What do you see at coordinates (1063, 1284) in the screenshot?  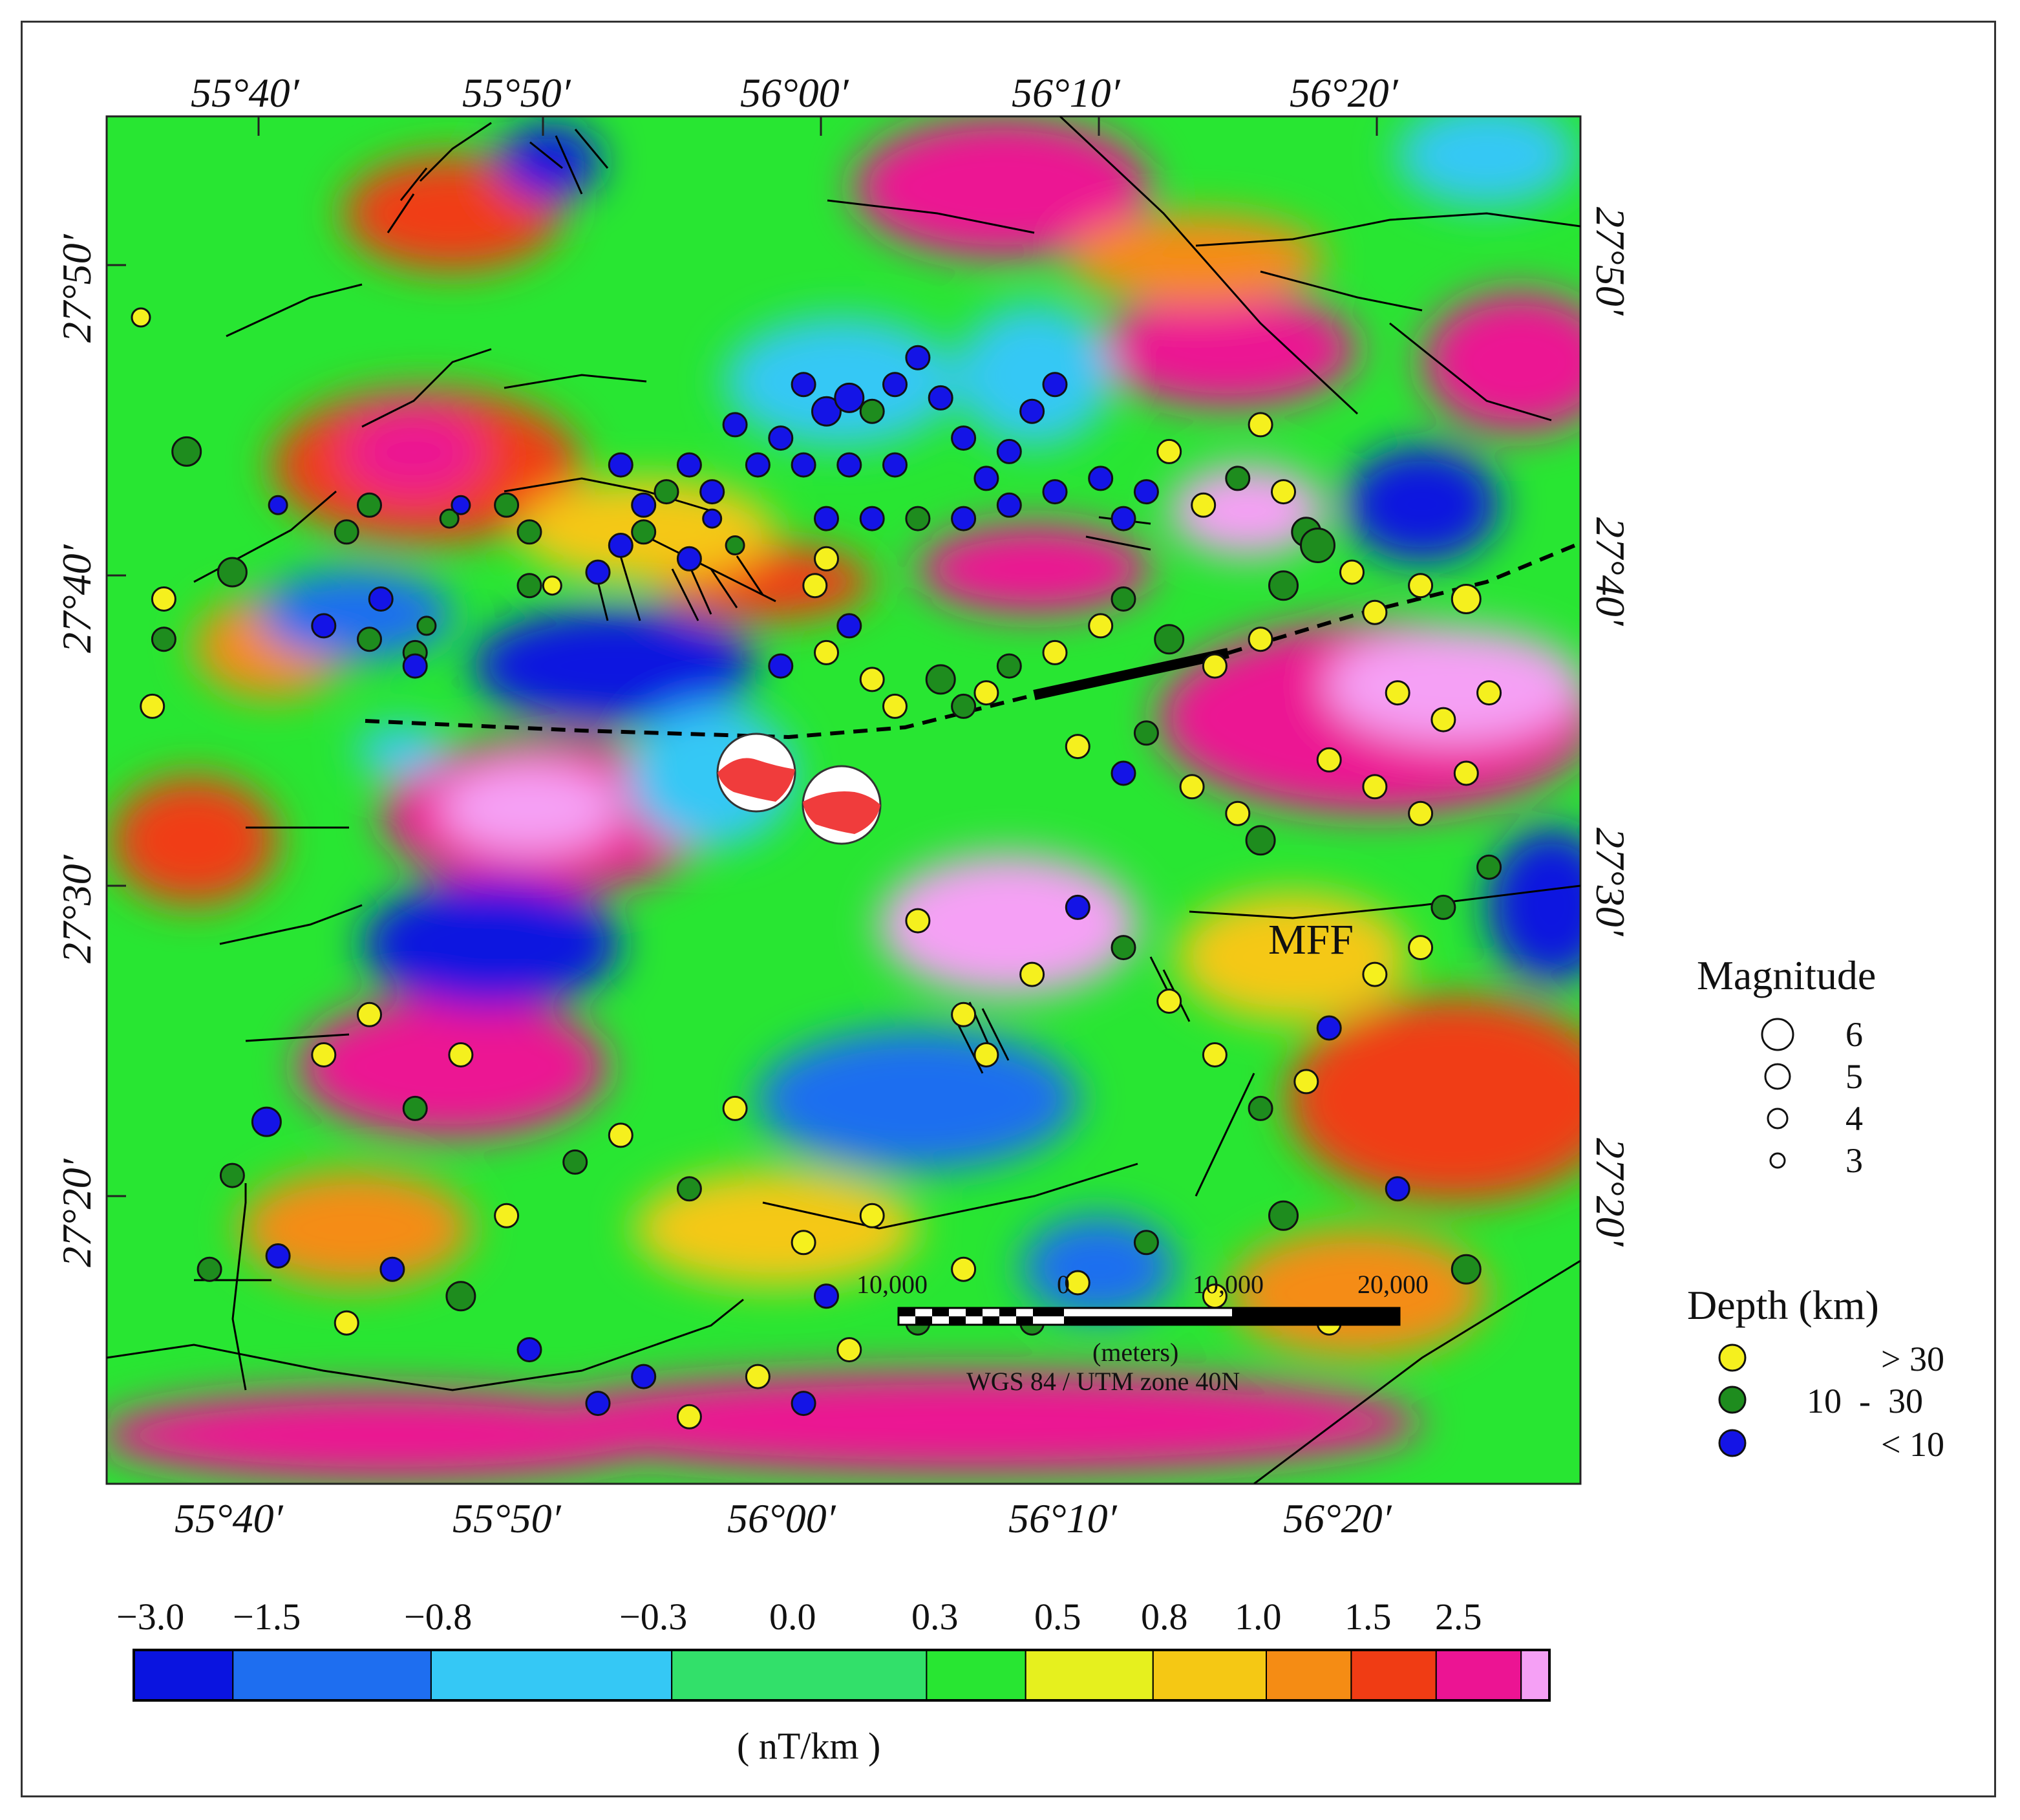 I see `scale-label-2: 0` at bounding box center [1063, 1284].